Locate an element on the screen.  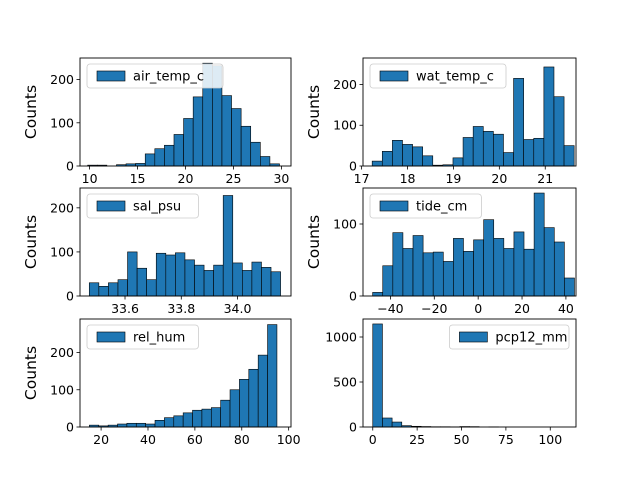
legend-label: air_temp_c is located at coordinates (168, 77).